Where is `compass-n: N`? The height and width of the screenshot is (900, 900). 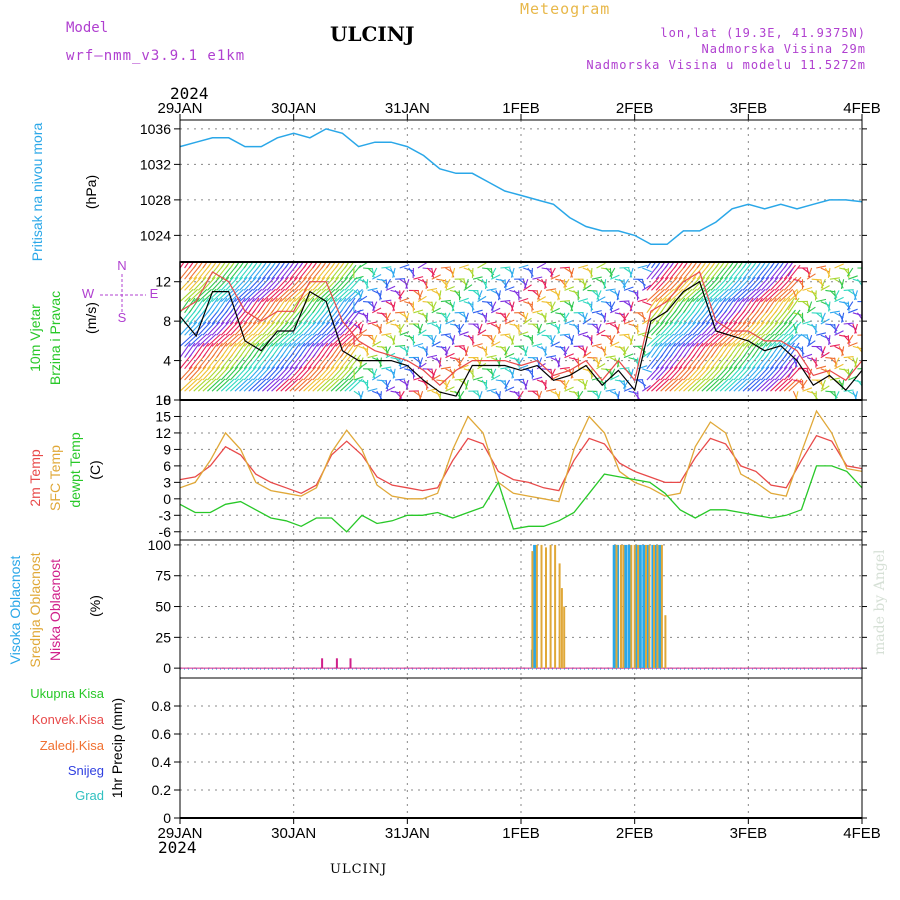
compass-n: N is located at coordinates (121, 265).